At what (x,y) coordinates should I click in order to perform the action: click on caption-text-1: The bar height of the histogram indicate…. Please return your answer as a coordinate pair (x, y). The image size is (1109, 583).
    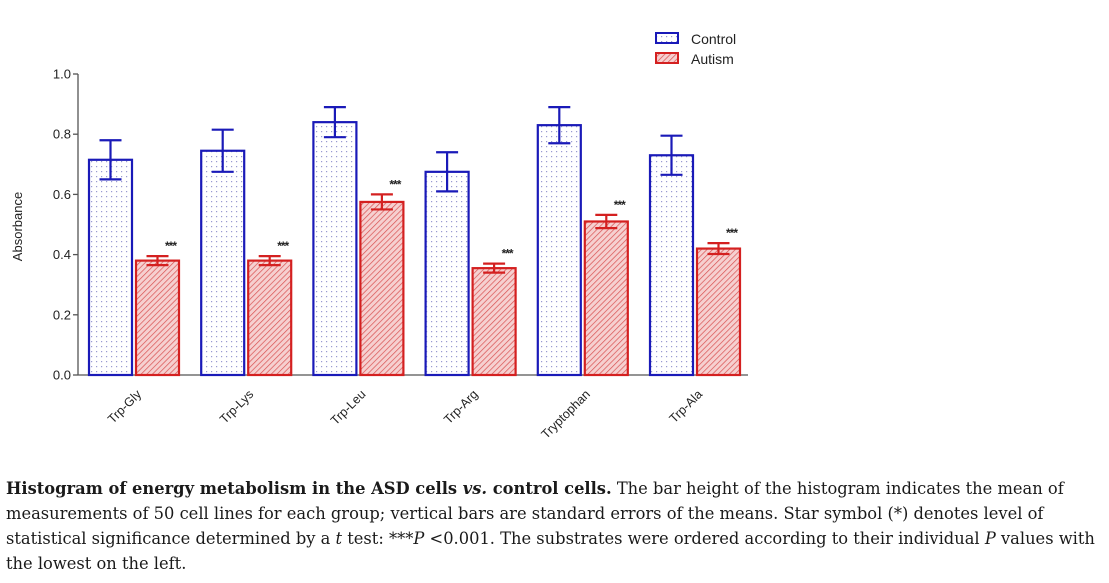
    Looking at the image, I should click on (535, 513).